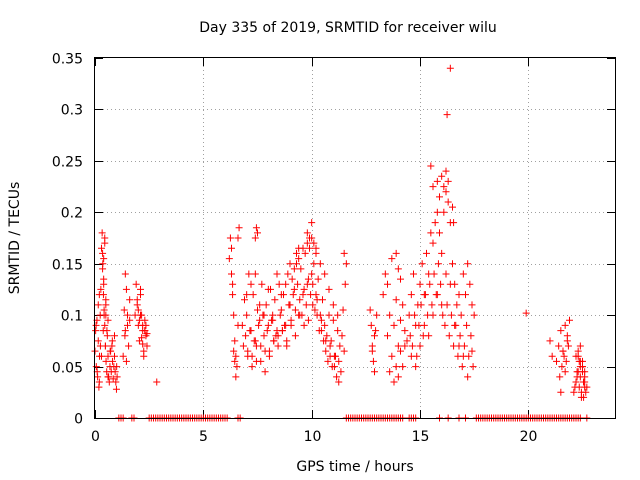 The height and width of the screenshot is (480, 640). Describe the element at coordinates (72, 214) in the screenshot. I see `y-tick-label: 0.2` at that location.